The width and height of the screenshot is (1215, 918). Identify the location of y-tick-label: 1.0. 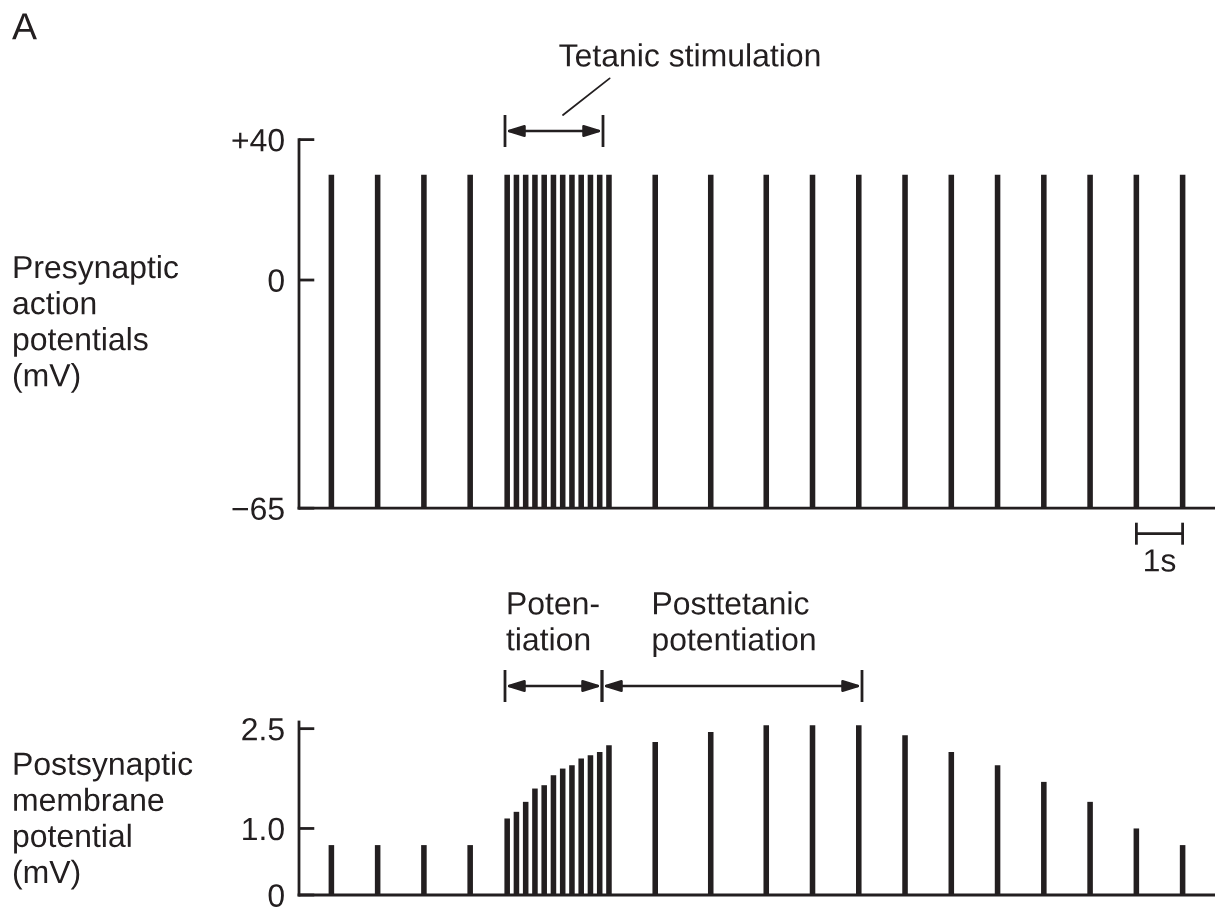
(263, 829).